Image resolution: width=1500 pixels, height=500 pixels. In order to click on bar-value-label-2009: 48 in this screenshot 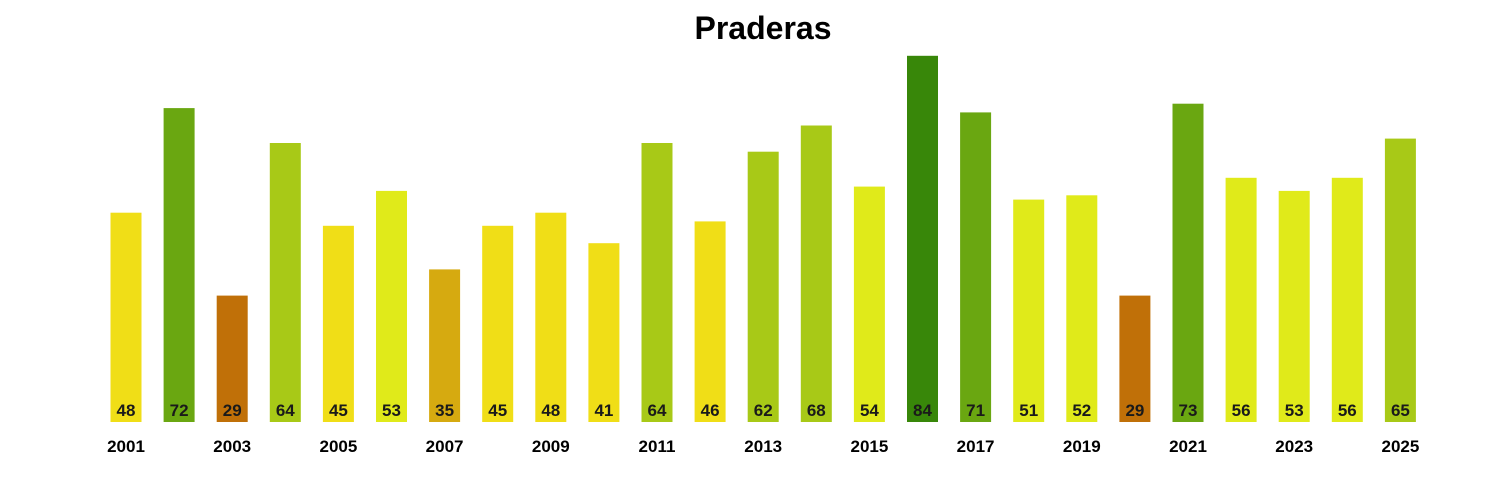, I will do `click(550, 410)`.